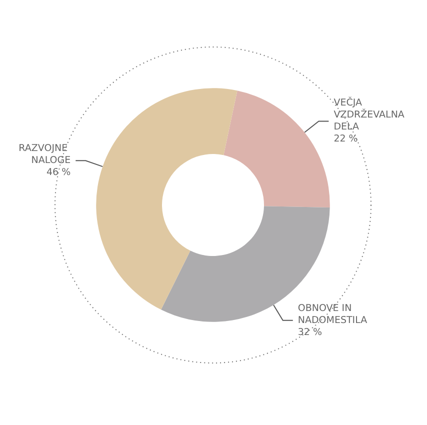  I want to click on data-label: 22 %, so click(346, 139).